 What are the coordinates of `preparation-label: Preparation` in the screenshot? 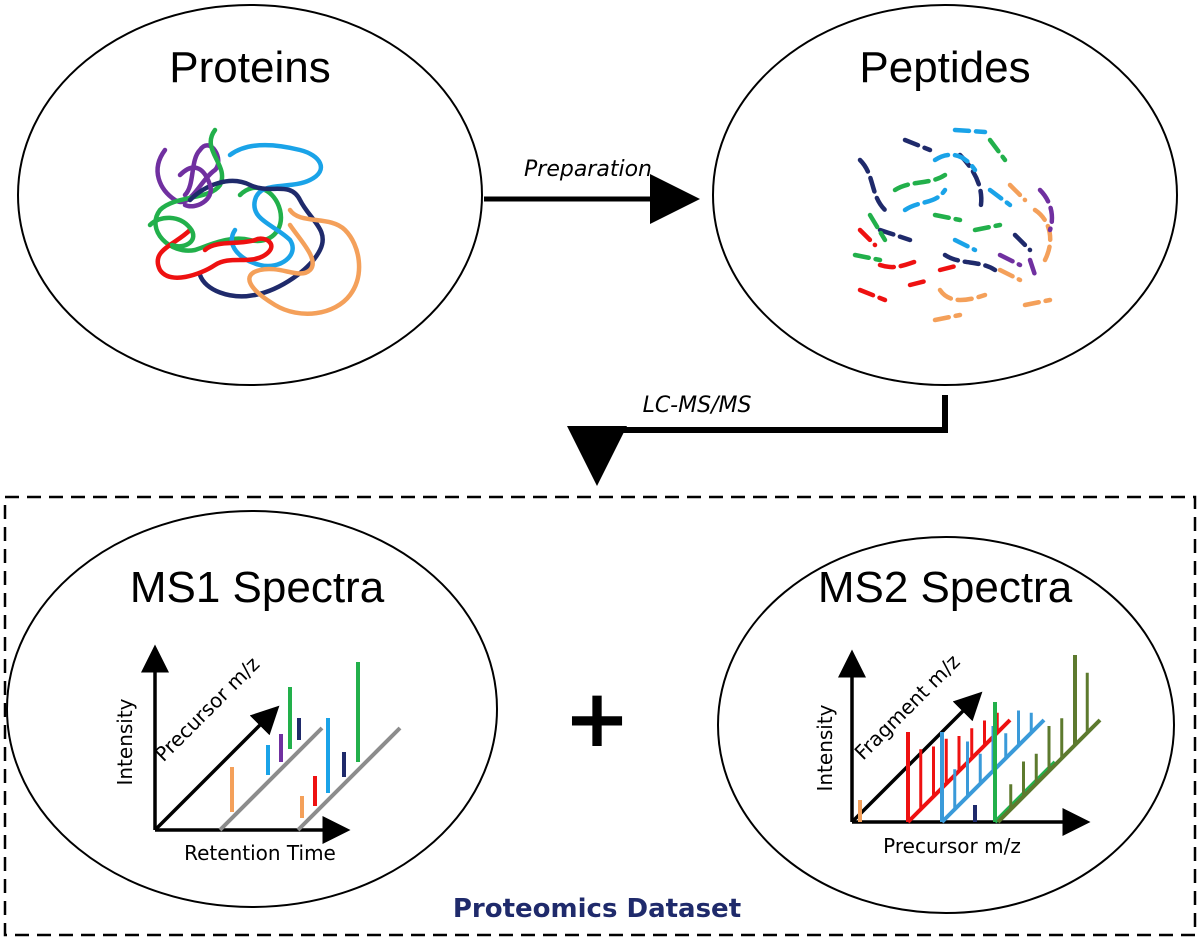 It's located at (588, 169).